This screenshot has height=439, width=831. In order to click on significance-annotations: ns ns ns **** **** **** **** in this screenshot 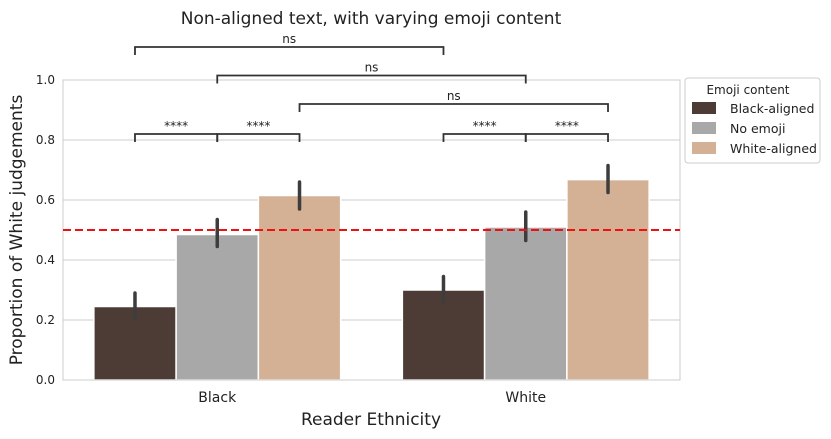, I will do `click(371, 87)`.